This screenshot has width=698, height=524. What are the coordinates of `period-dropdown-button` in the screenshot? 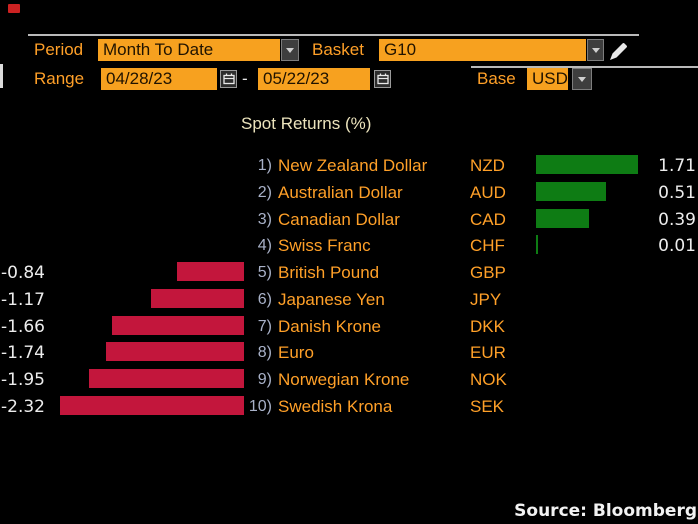 It's located at (290, 50).